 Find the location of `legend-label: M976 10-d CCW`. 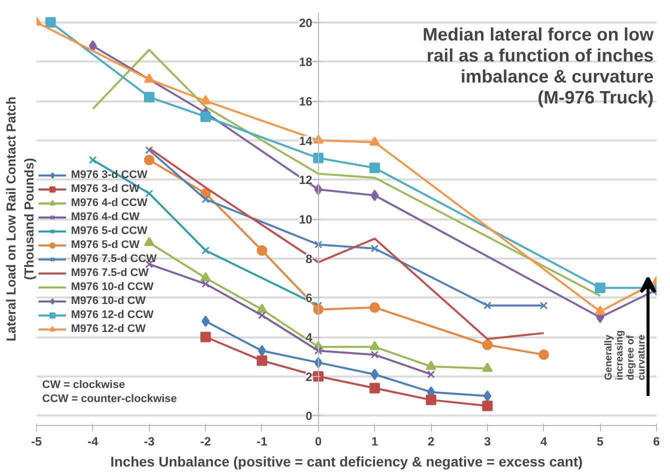

legend-label: M976 10-d CCW is located at coordinates (112, 287).